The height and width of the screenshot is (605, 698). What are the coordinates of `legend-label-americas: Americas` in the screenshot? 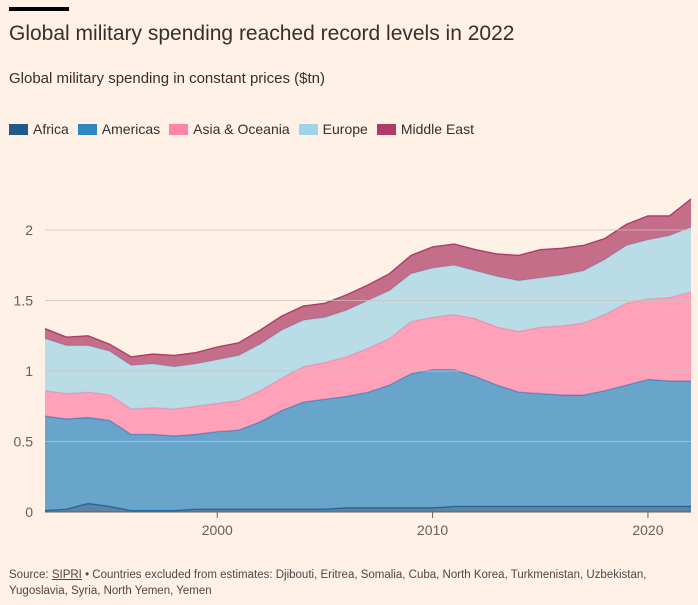 It's located at (131, 129).